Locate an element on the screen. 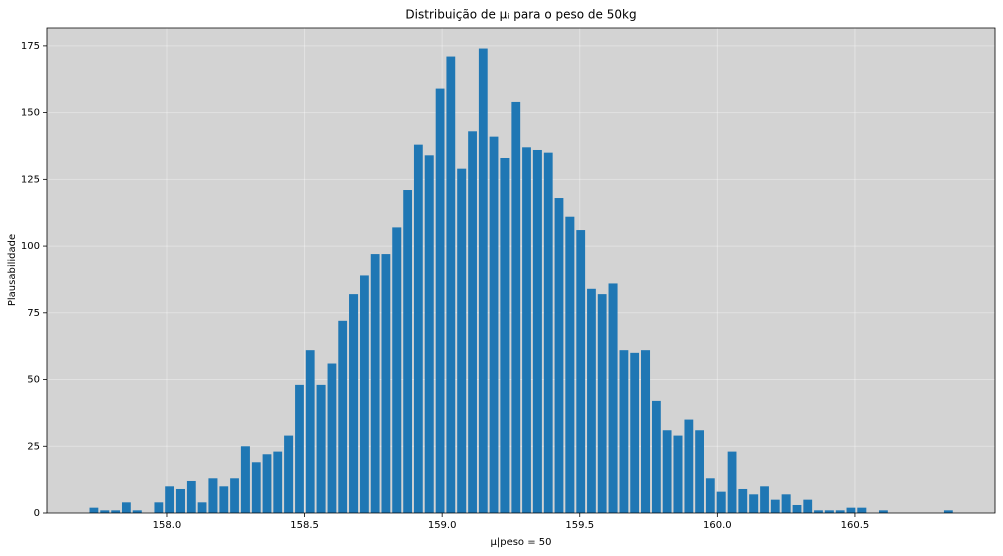 The image size is (1003, 556). x-tick-label: 160.0 is located at coordinates (717, 525).